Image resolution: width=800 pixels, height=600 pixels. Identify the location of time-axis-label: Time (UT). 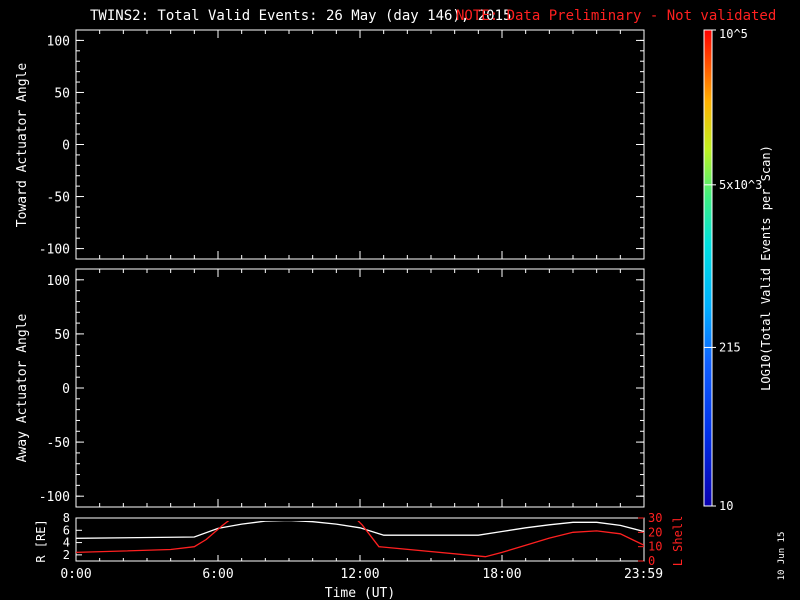
(360, 593).